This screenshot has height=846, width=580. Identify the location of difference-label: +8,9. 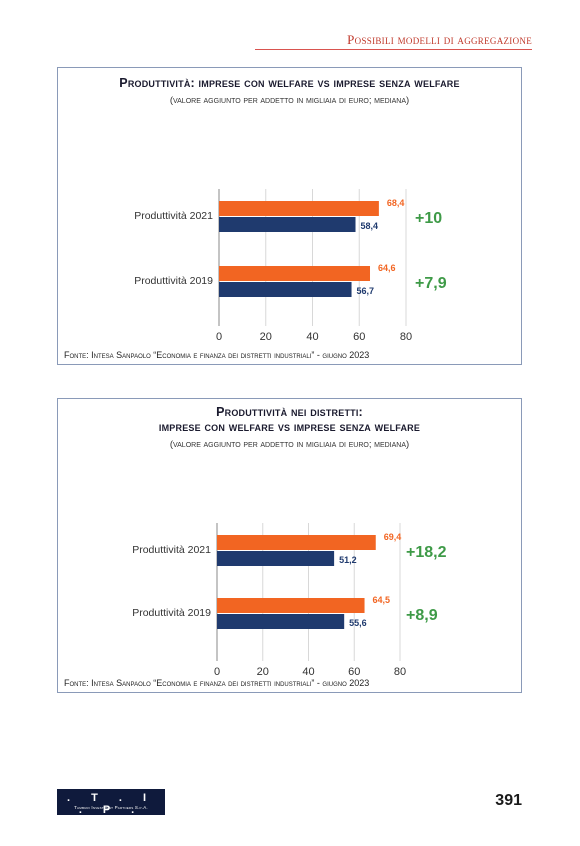
(422, 615).